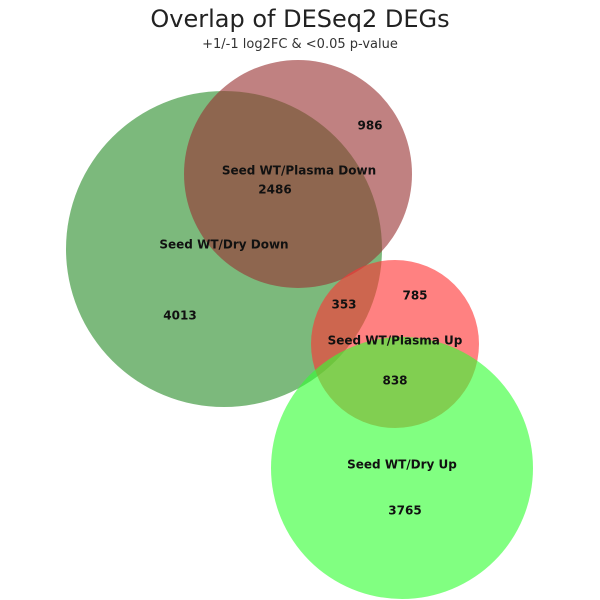 The height and width of the screenshot is (600, 600). What do you see at coordinates (369, 126) in the screenshot?
I see `count-plasma-down-only: 986` at bounding box center [369, 126].